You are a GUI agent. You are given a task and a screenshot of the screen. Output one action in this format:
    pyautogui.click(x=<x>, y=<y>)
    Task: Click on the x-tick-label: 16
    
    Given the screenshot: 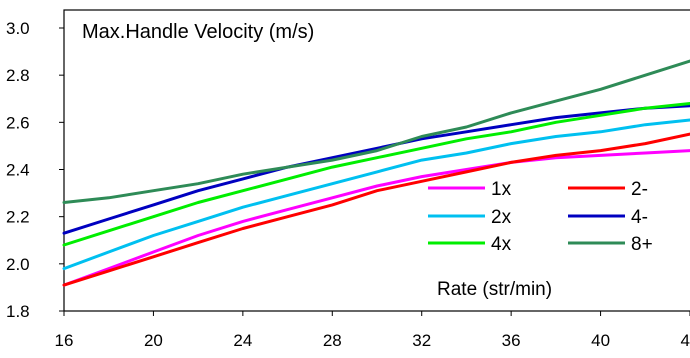 What is the action you would take?
    pyautogui.click(x=64, y=340)
    